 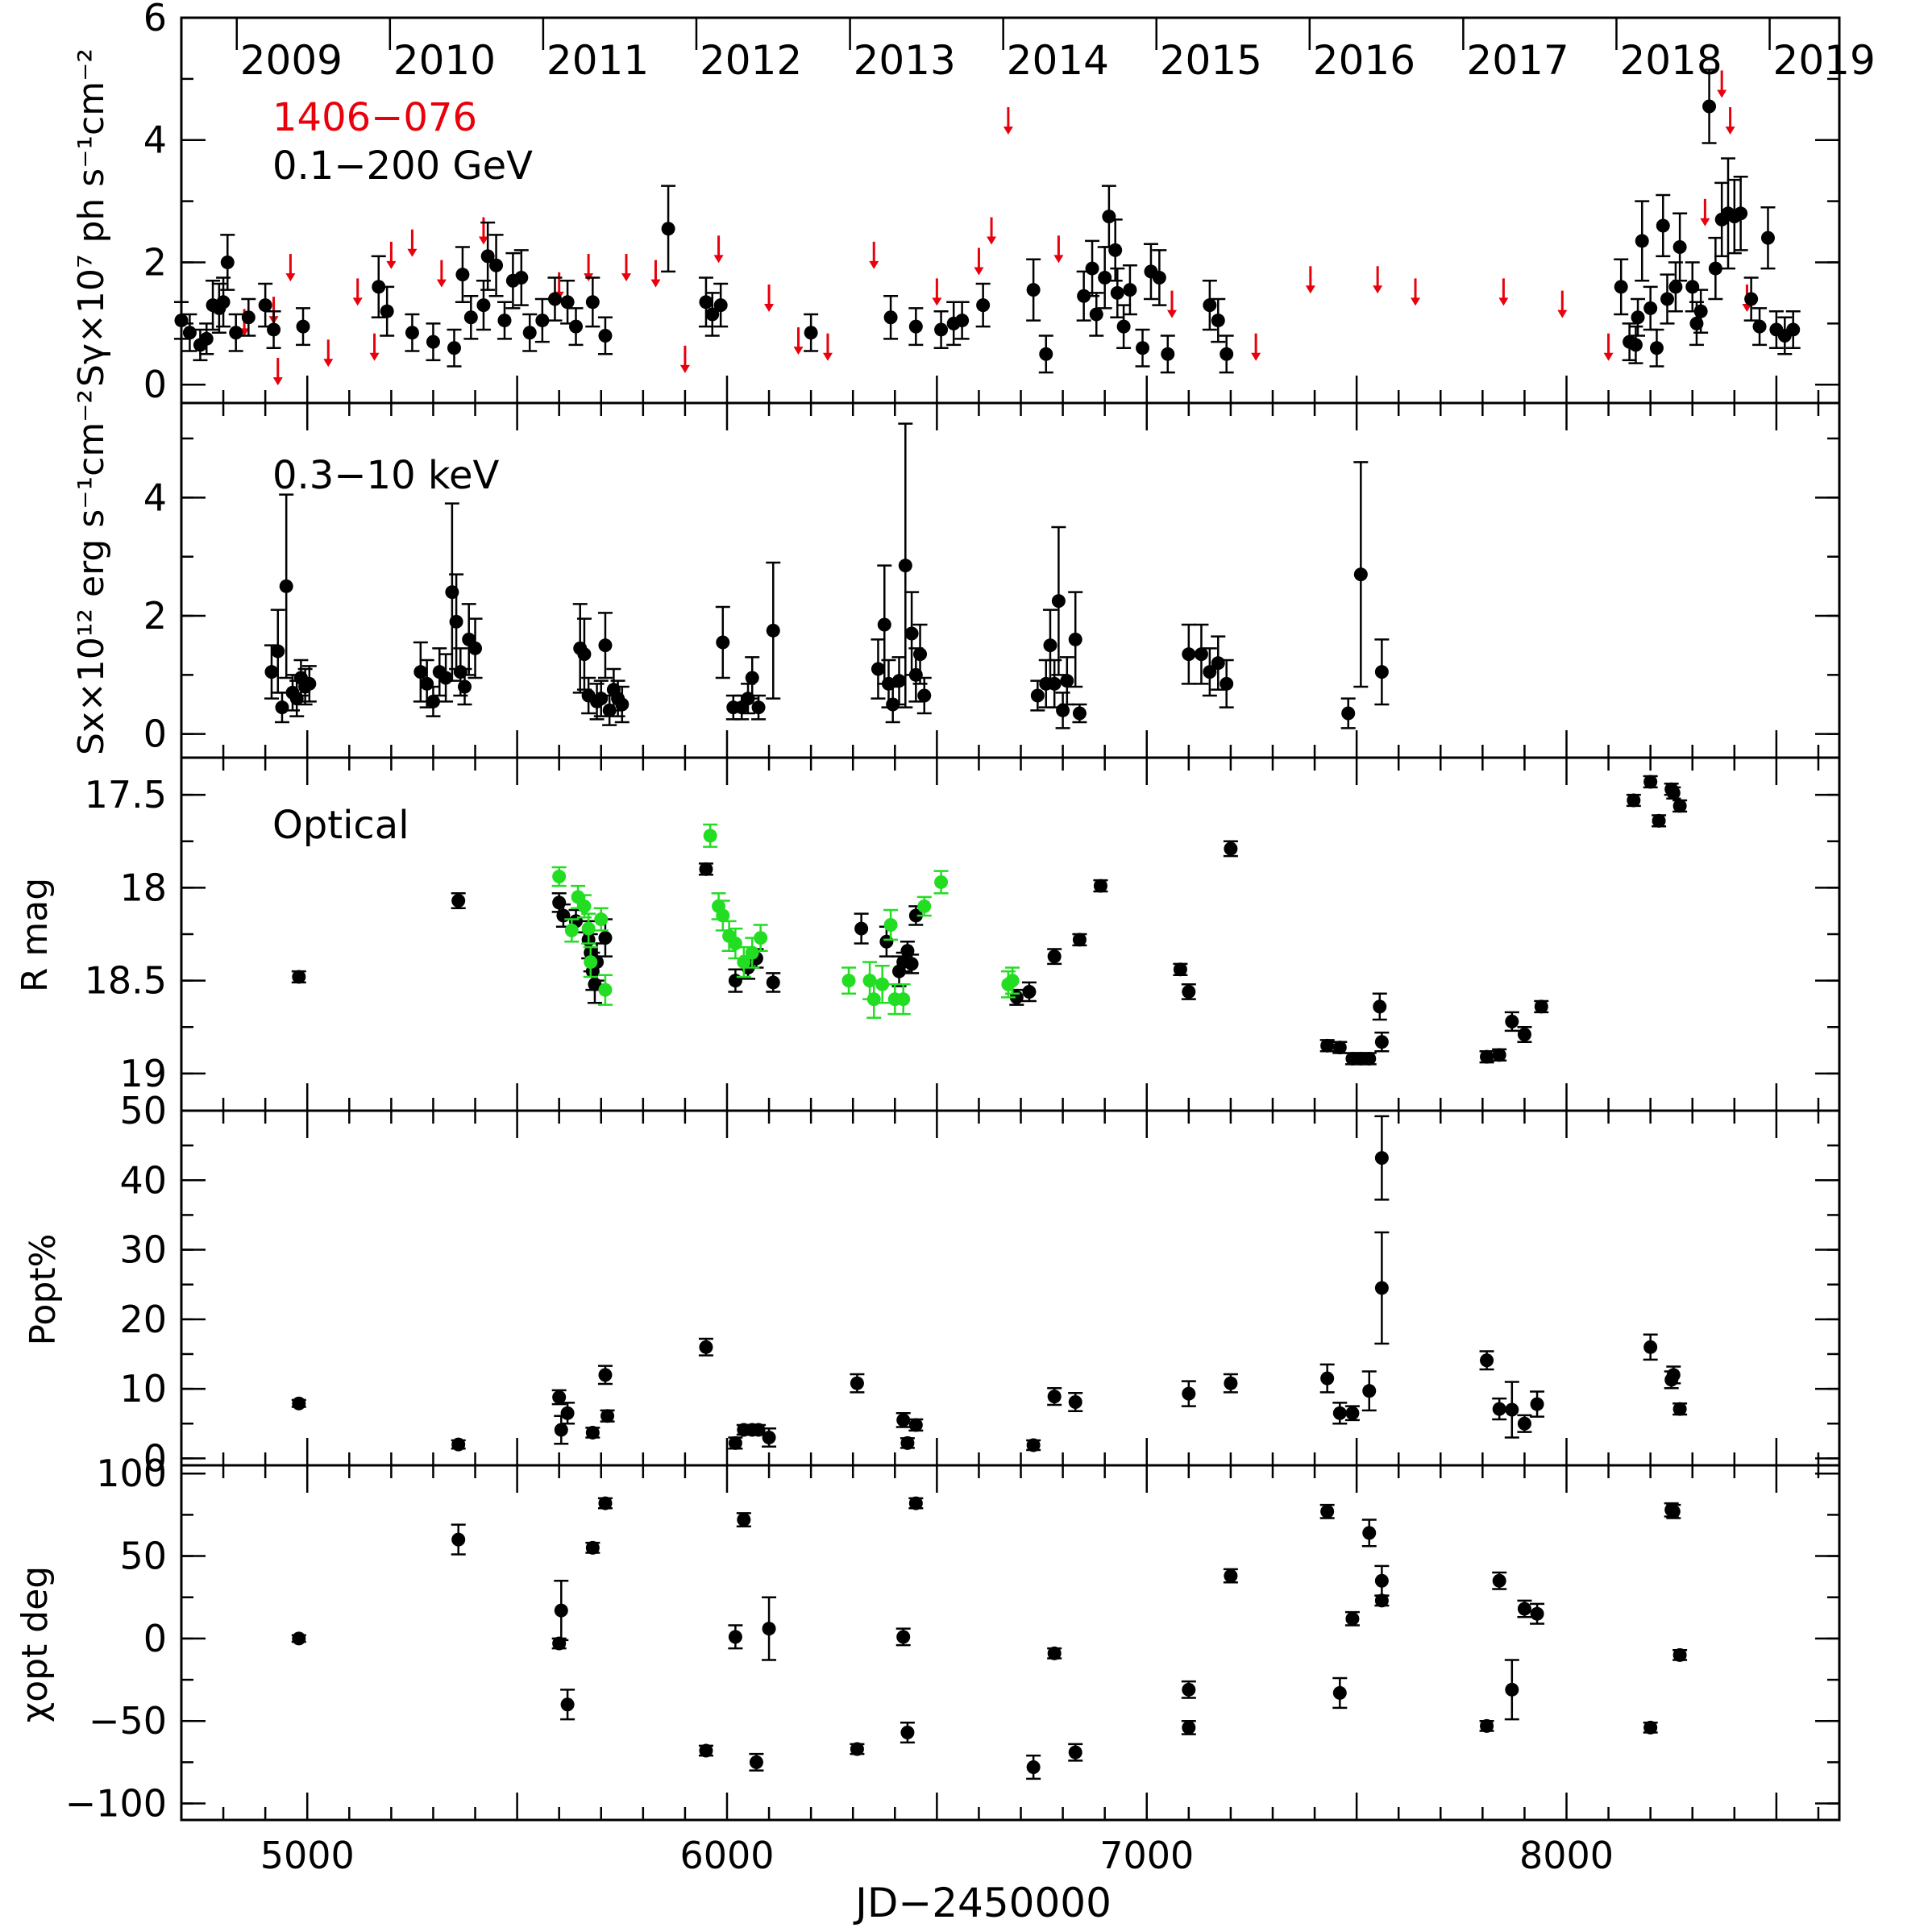 I want to click on y-tick-label: 20, so click(x=143, y=1319).